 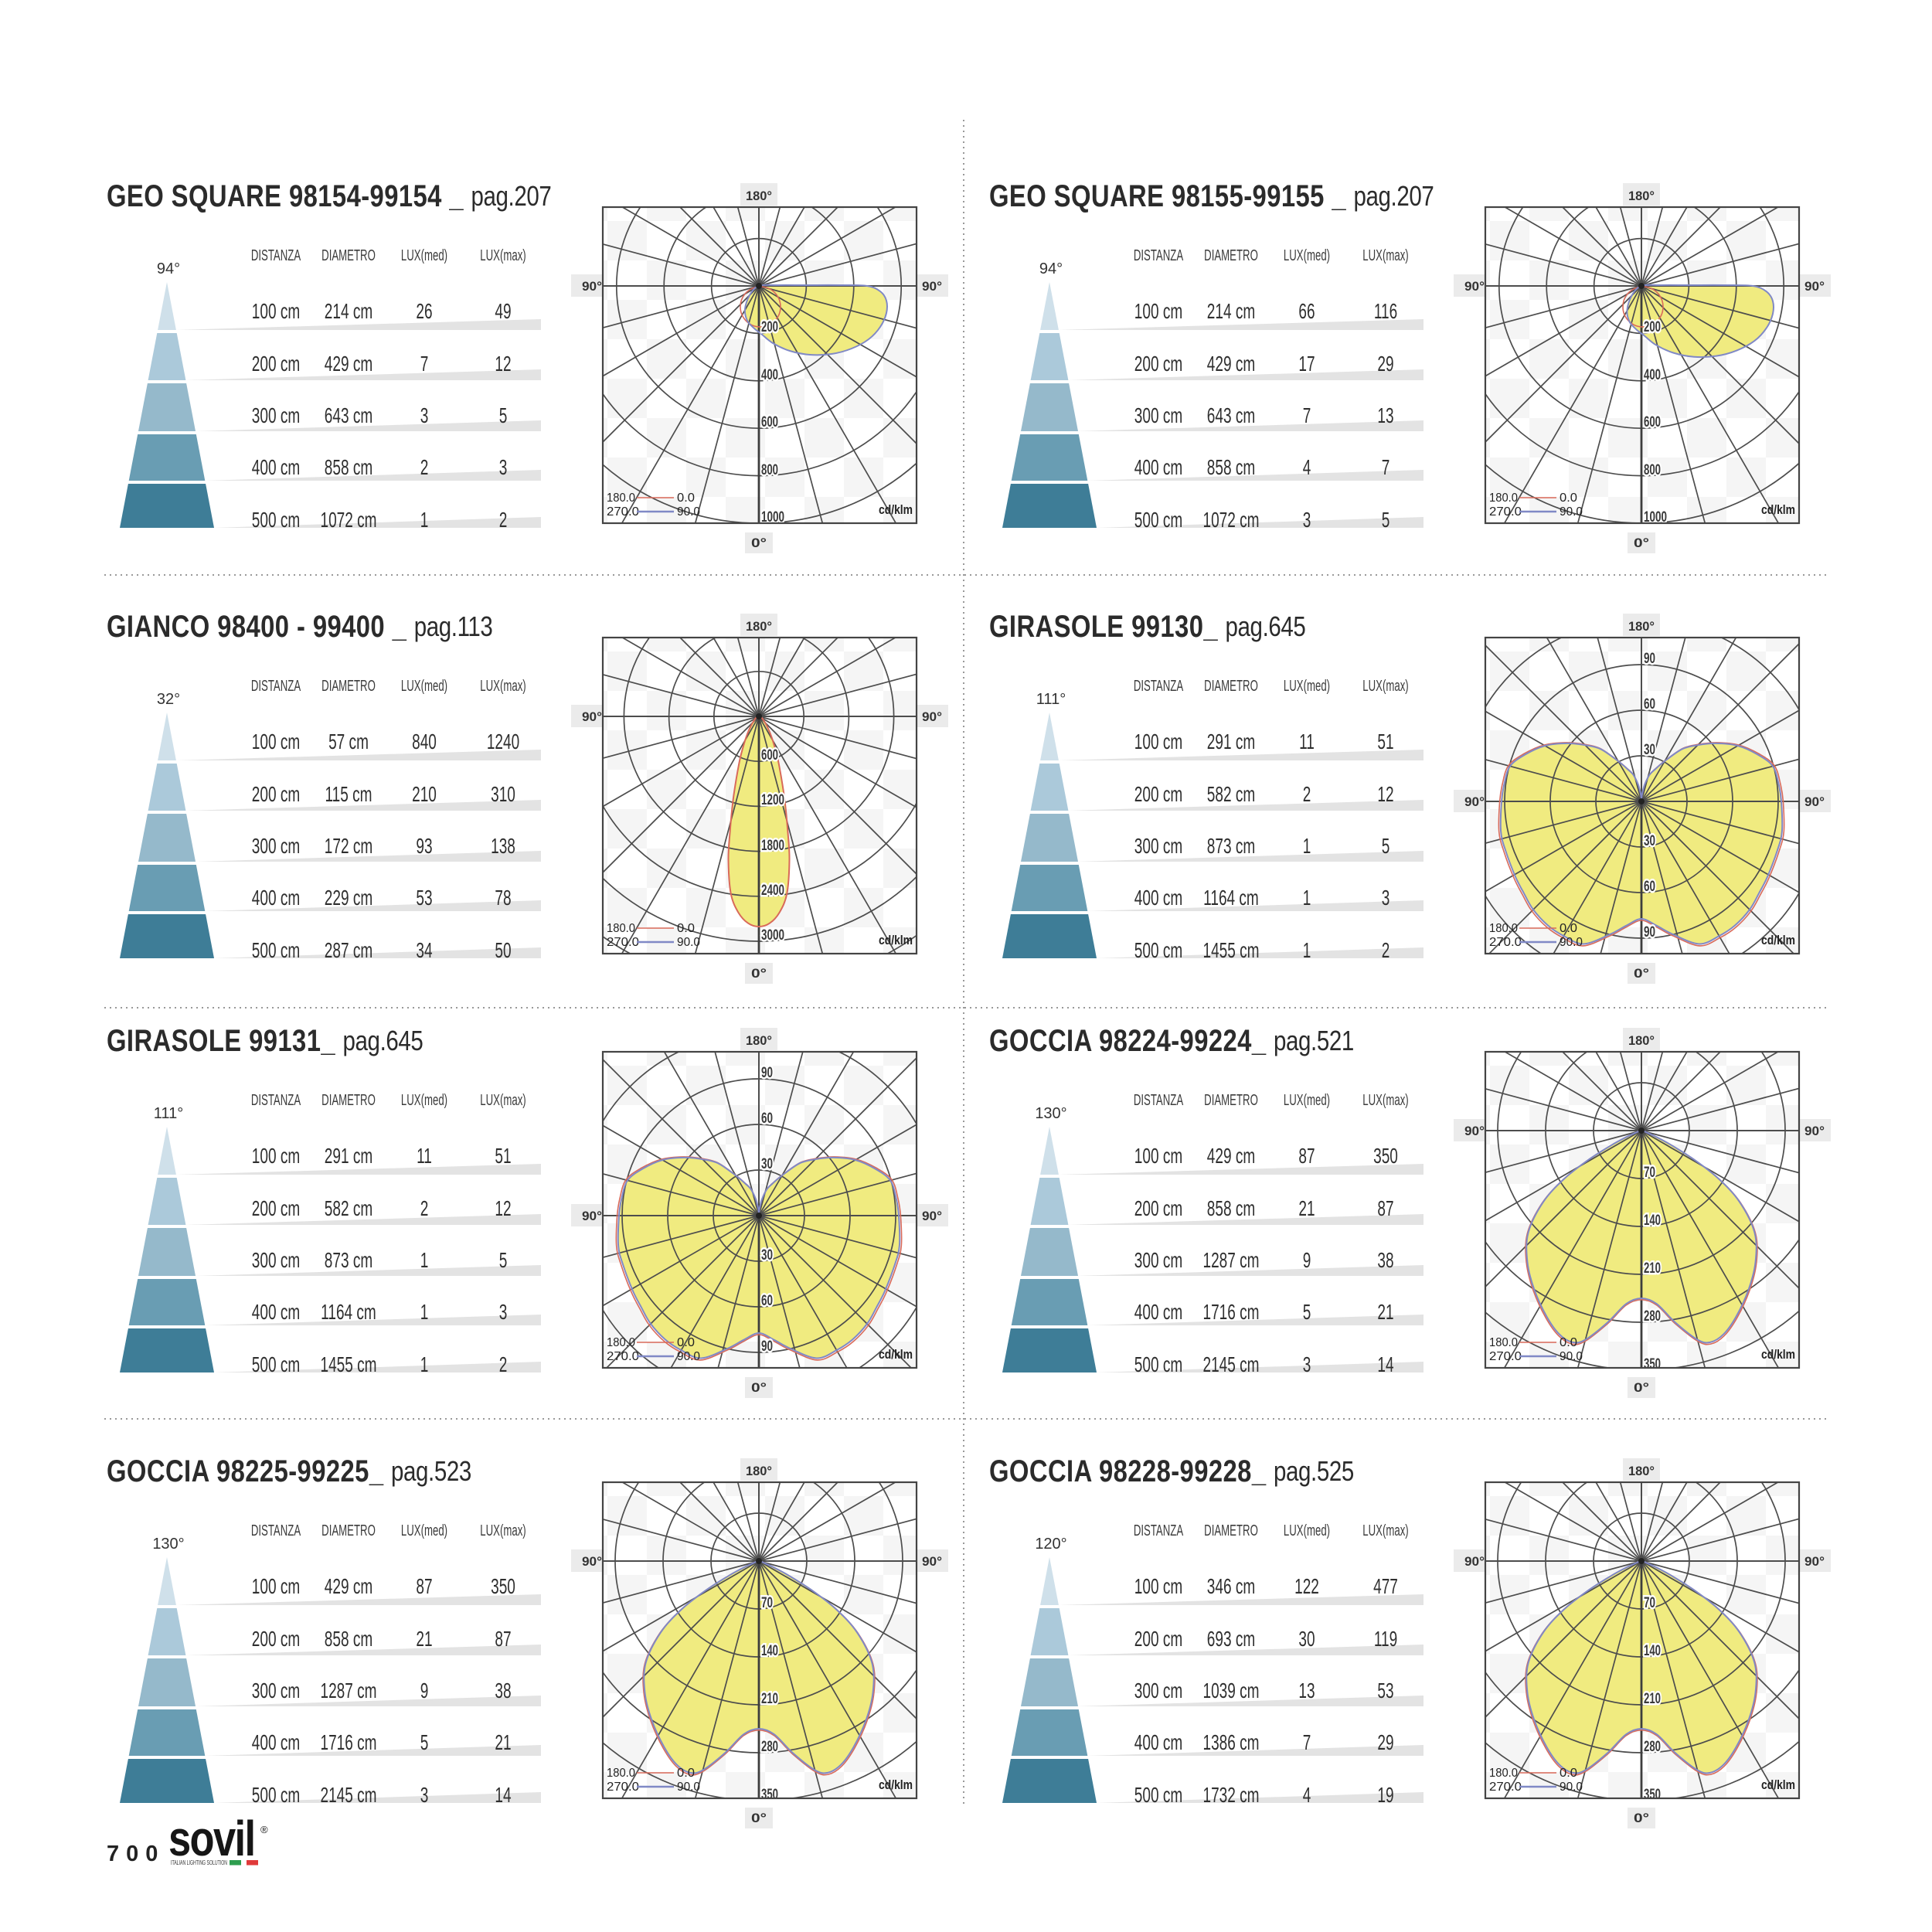 What do you see at coordinates (773, 800) in the screenshot?
I see `svg-text: 1200` at bounding box center [773, 800].